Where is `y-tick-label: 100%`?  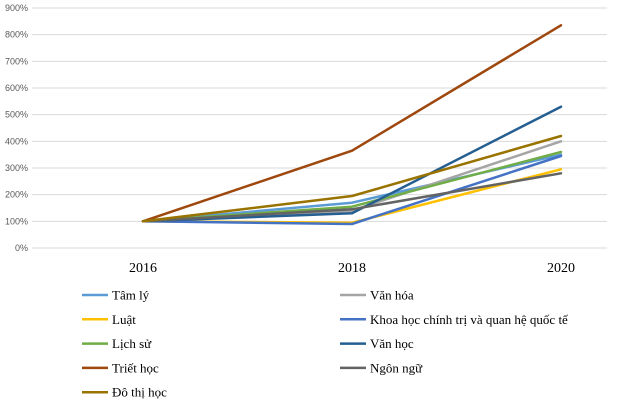
y-tick-label: 100% is located at coordinates (16, 221).